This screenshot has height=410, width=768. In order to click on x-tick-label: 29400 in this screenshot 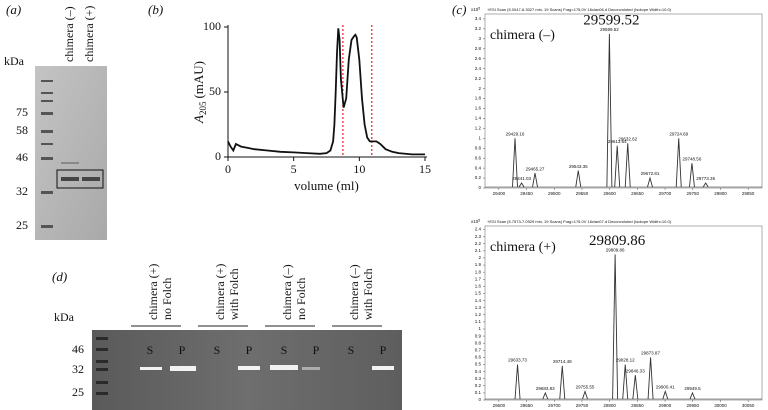, I will do `click(499, 193)`.